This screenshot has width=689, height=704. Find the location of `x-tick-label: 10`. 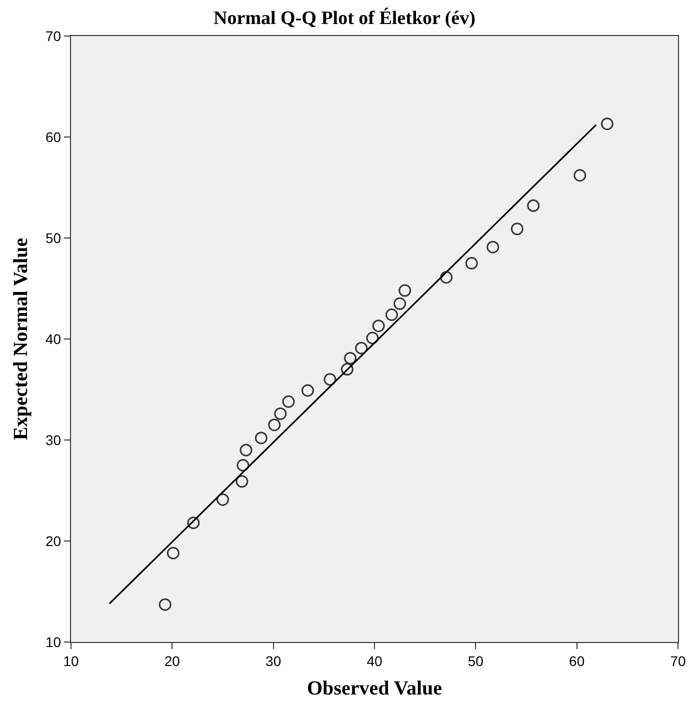

x-tick-label: 10 is located at coordinates (71, 660).